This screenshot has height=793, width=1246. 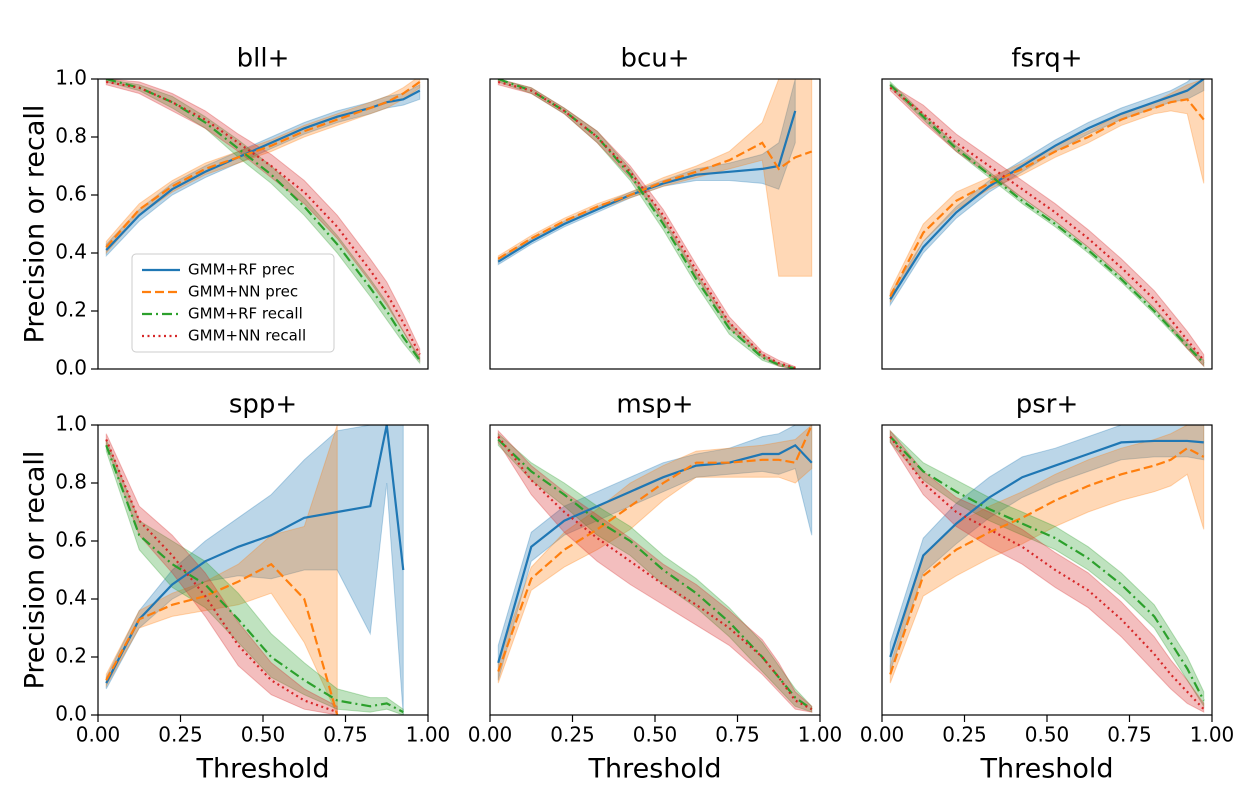 What do you see at coordinates (241, 270) in the screenshot?
I see `legend-label: GMM+RF prec` at bounding box center [241, 270].